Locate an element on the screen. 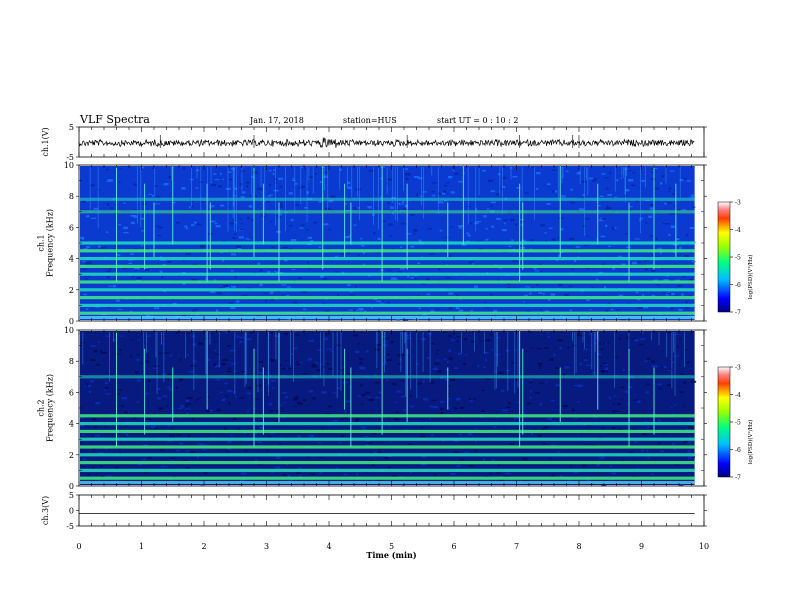 This screenshot has width=792, height=612. start-time-label: start UT = 0 : 10 : 2 is located at coordinates (478, 120).